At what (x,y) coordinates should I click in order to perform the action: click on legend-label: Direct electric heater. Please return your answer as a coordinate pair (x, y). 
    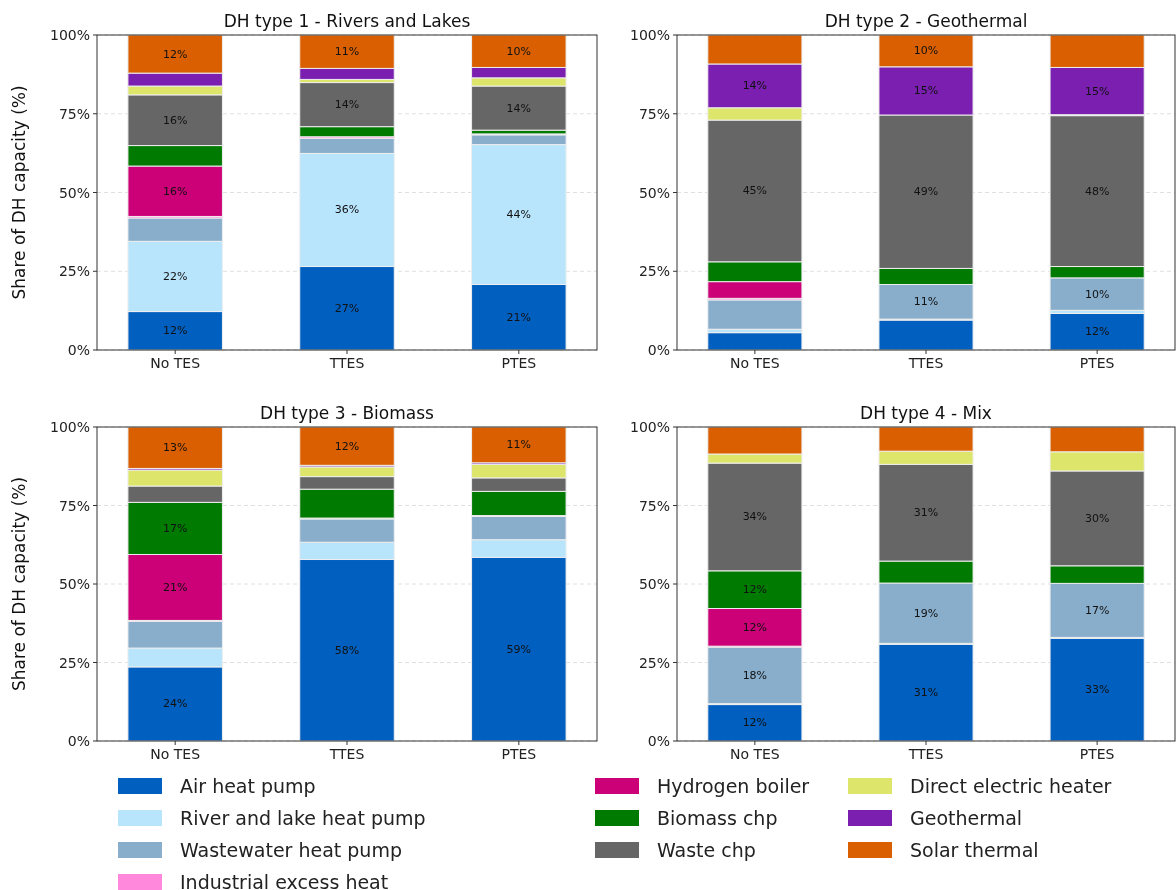
    Looking at the image, I should click on (1011, 786).